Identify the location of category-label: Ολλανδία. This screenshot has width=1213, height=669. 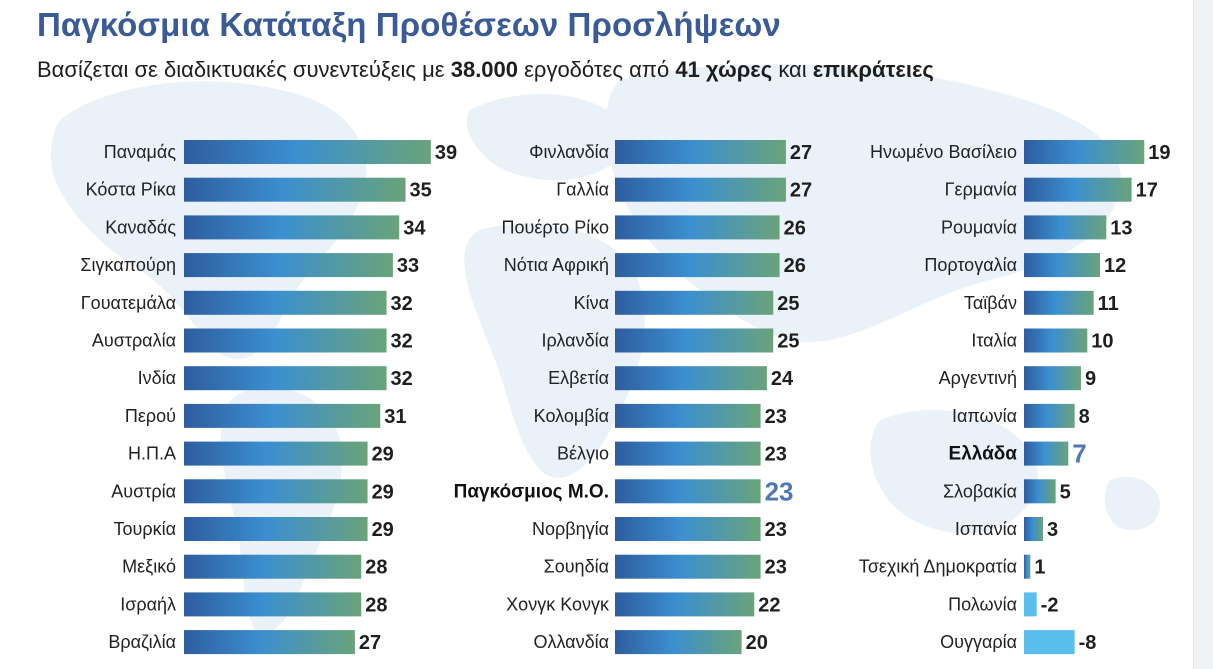
(571, 642).